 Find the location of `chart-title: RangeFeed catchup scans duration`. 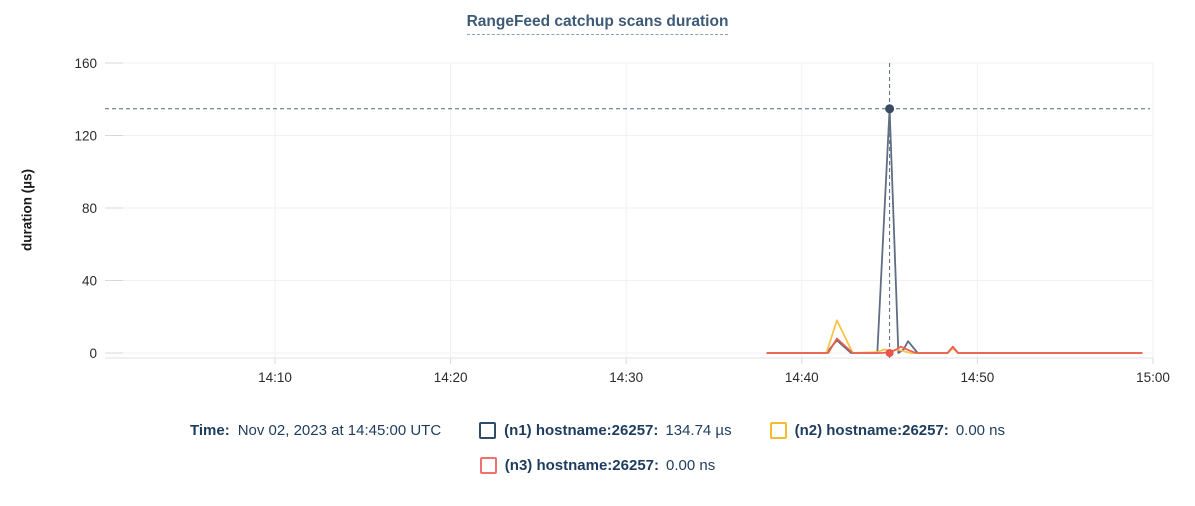

chart-title: RangeFeed catchup scans duration is located at coordinates (597, 24).